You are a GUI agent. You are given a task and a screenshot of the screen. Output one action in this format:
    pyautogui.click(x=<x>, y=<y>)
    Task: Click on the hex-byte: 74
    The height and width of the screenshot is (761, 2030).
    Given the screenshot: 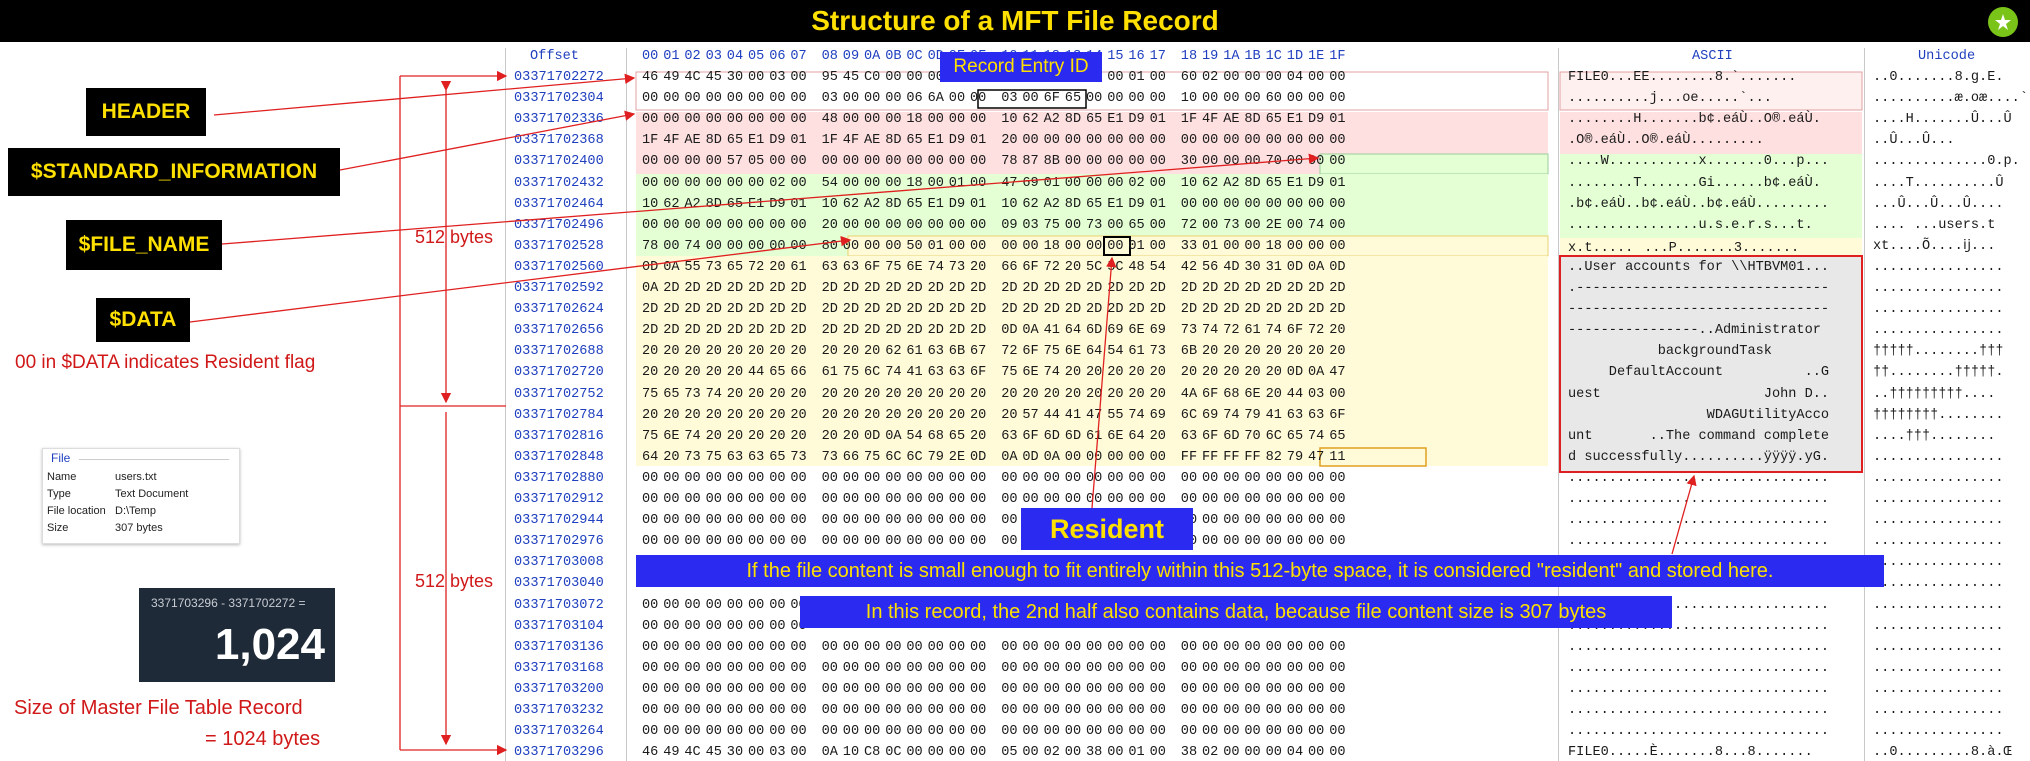 What is the action you would take?
    pyautogui.click(x=1210, y=331)
    